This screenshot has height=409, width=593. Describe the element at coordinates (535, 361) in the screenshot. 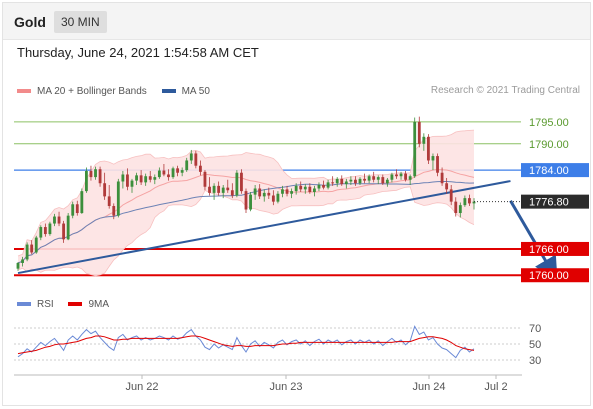

I see `rsi-tick-label: 30` at that location.